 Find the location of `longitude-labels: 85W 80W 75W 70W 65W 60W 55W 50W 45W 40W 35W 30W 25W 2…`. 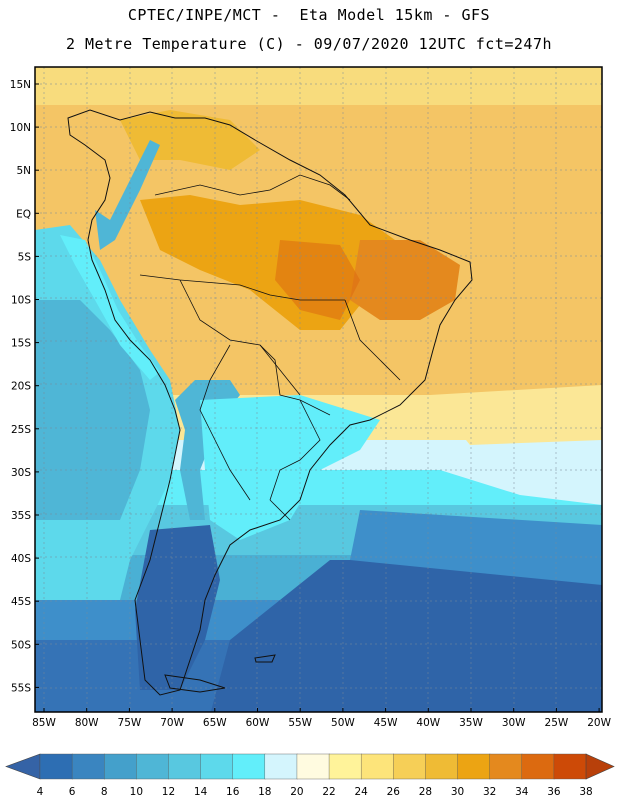

longitude-labels: 85W 80W 75W 70W 65W 60W 55W 50W 45W 40W 35W 30W 25W 2… is located at coordinates (322, 718).